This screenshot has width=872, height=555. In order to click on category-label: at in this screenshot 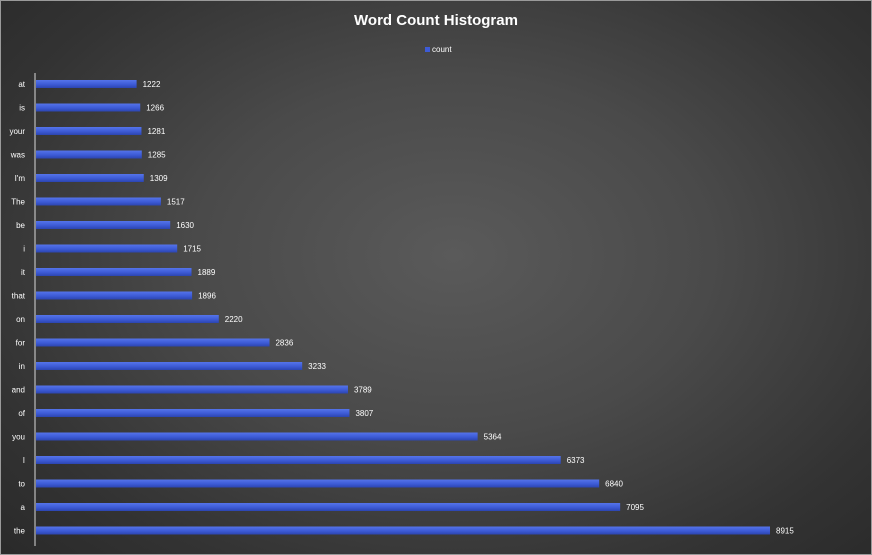, I will do `click(21, 84)`.